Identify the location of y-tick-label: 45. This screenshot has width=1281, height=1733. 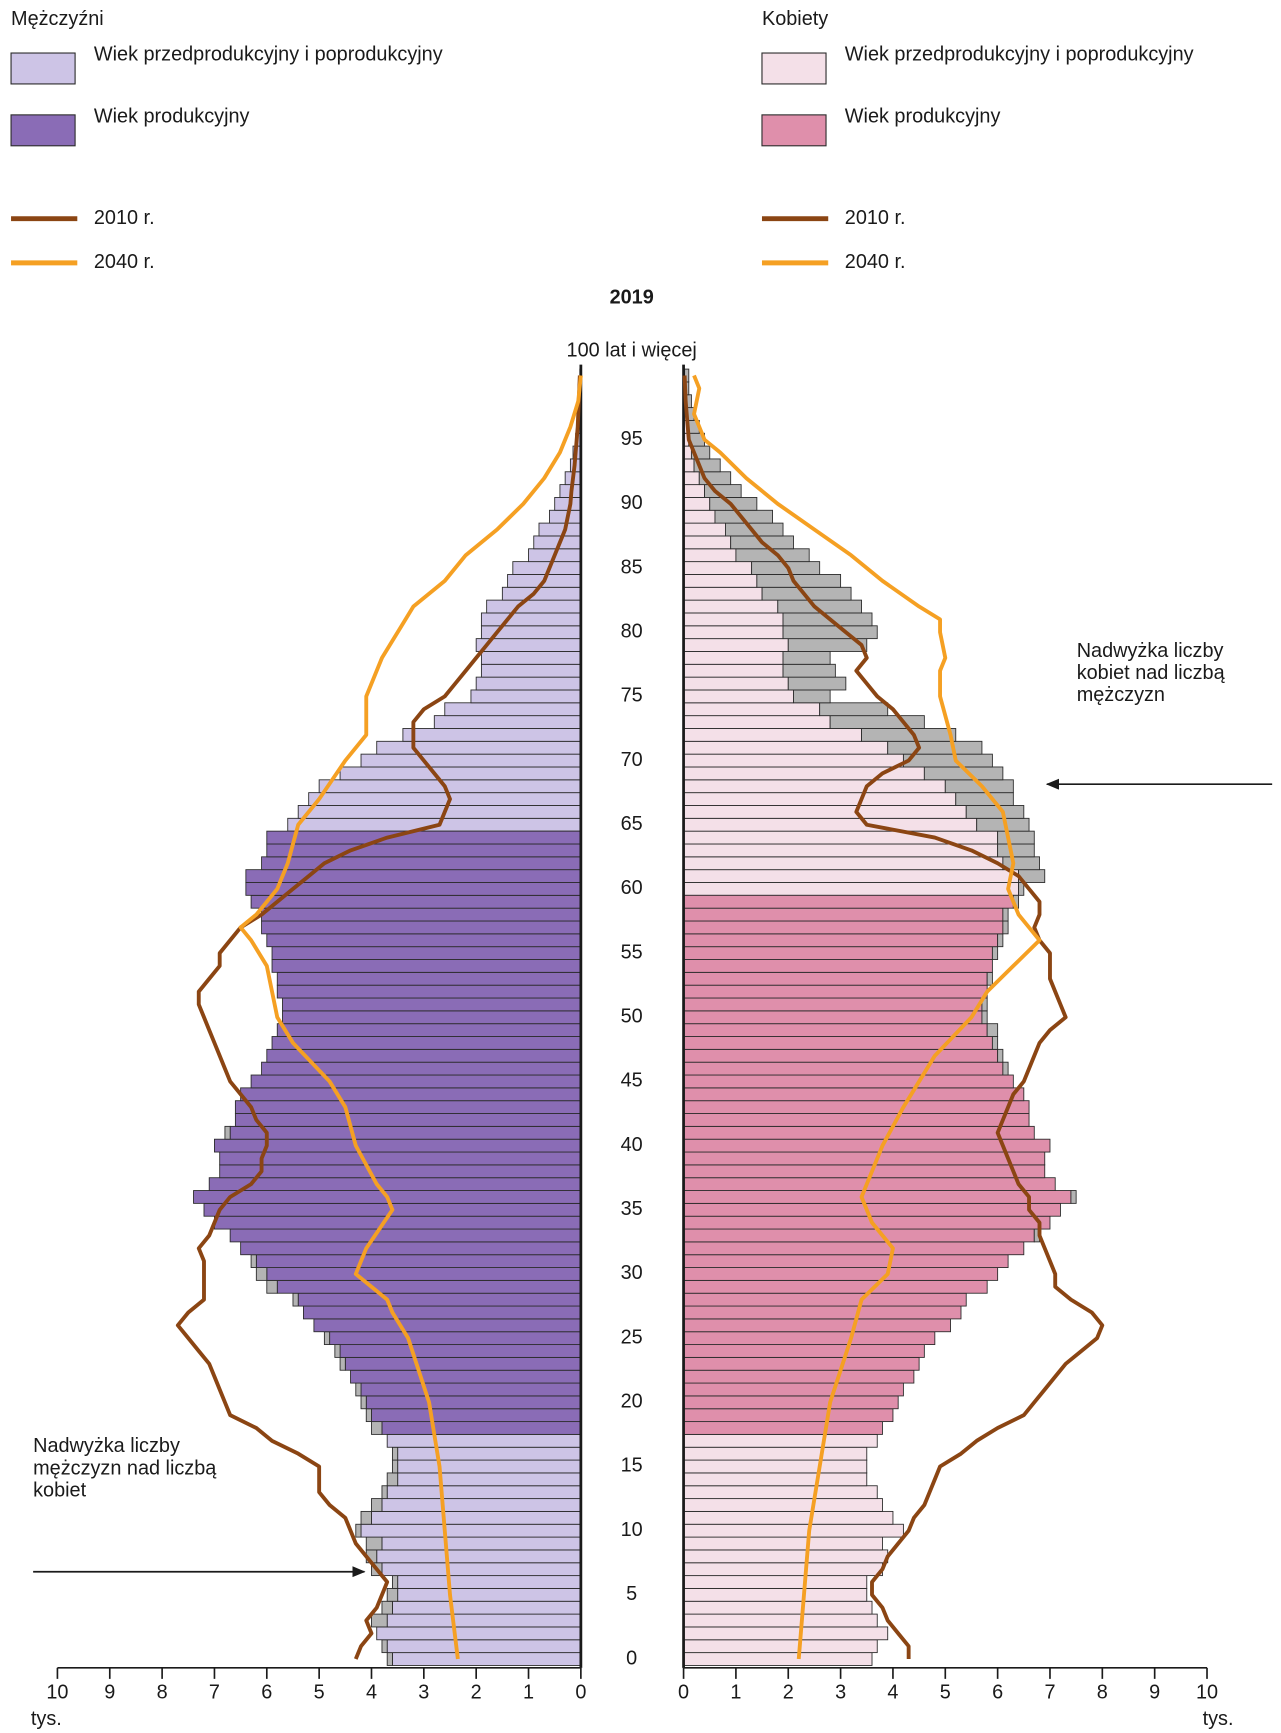
(632, 1081).